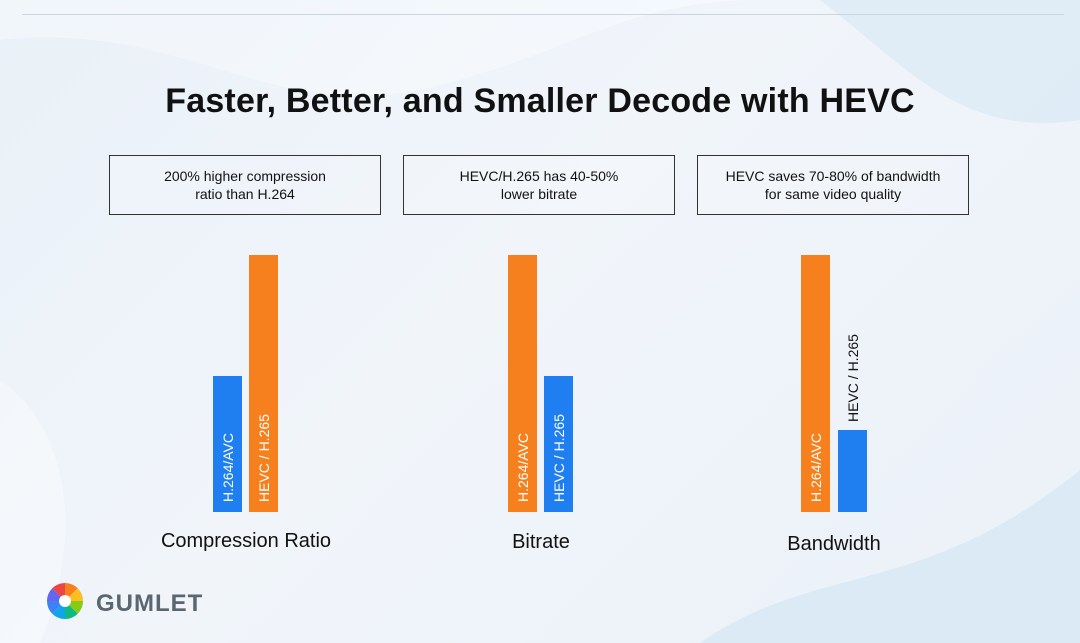  Describe the element at coordinates (541, 542) in the screenshot. I see `category-label: Bitrate` at that location.